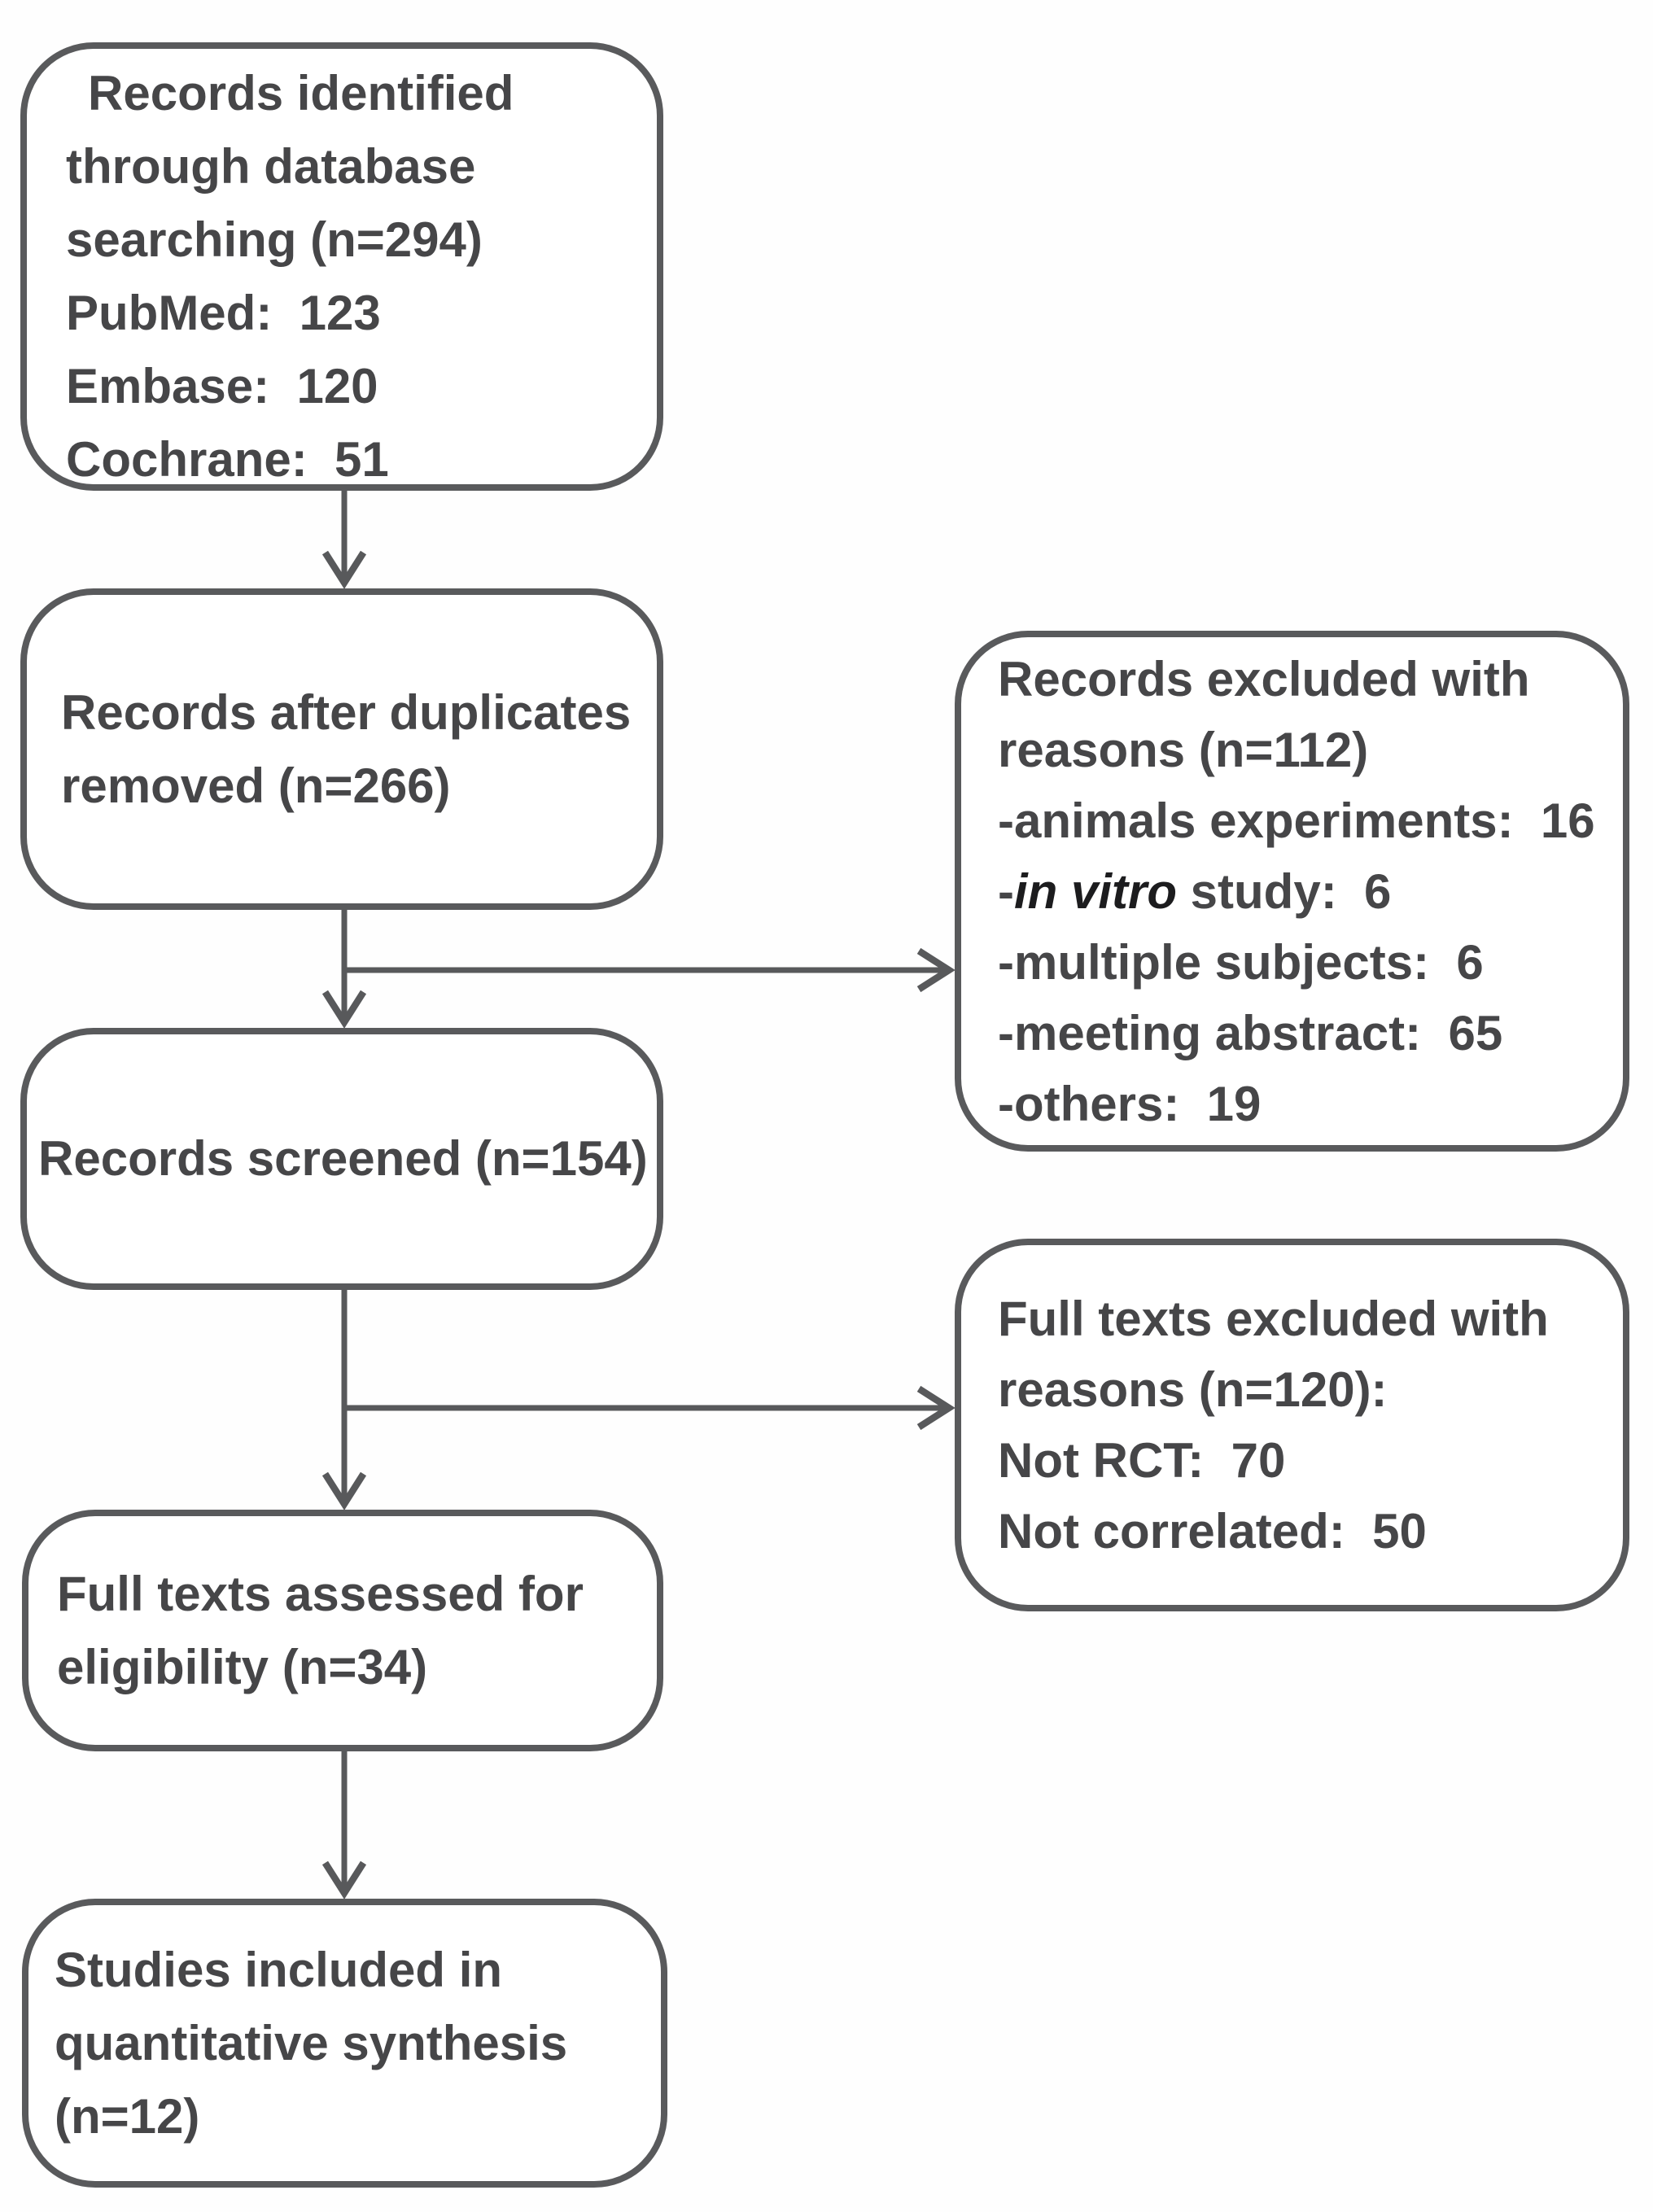 The width and height of the screenshot is (1653, 2212). What do you see at coordinates (1250, 1032) in the screenshot?
I see `box-records-excluded-reason-meeting: -meeting abstract: 65` at bounding box center [1250, 1032].